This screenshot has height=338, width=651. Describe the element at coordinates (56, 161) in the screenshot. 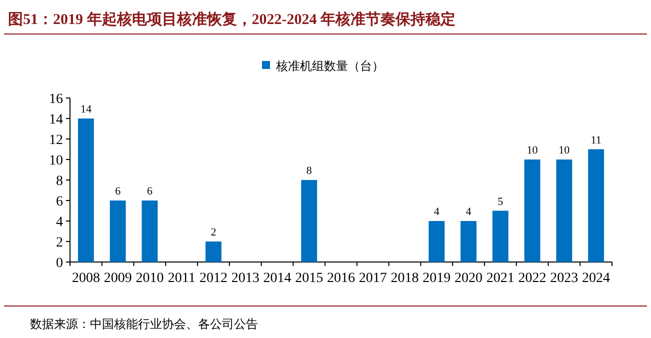

I see `y-tick-label: 10` at that location.